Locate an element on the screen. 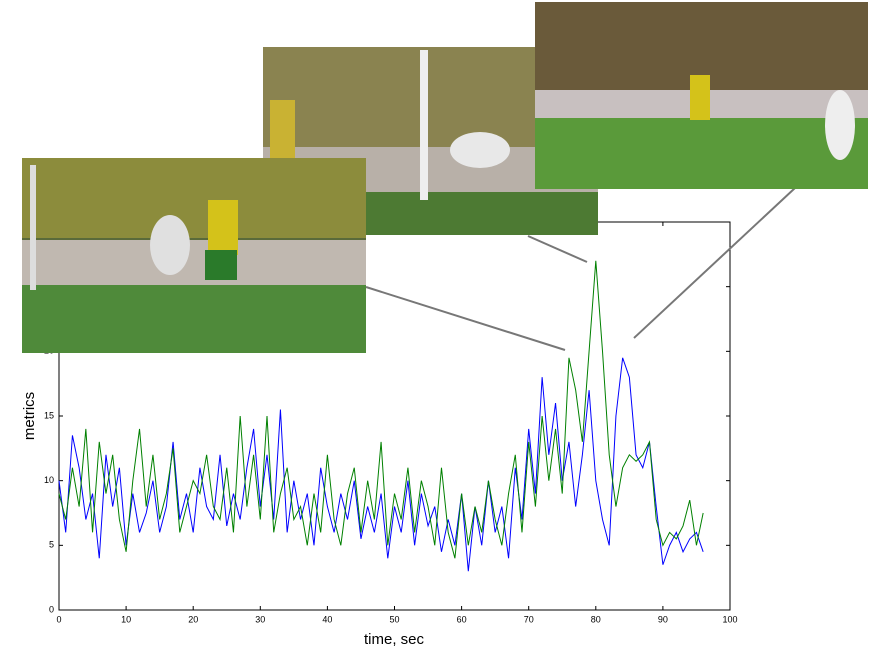  y-axis-label: metrics is located at coordinates (29, 416).